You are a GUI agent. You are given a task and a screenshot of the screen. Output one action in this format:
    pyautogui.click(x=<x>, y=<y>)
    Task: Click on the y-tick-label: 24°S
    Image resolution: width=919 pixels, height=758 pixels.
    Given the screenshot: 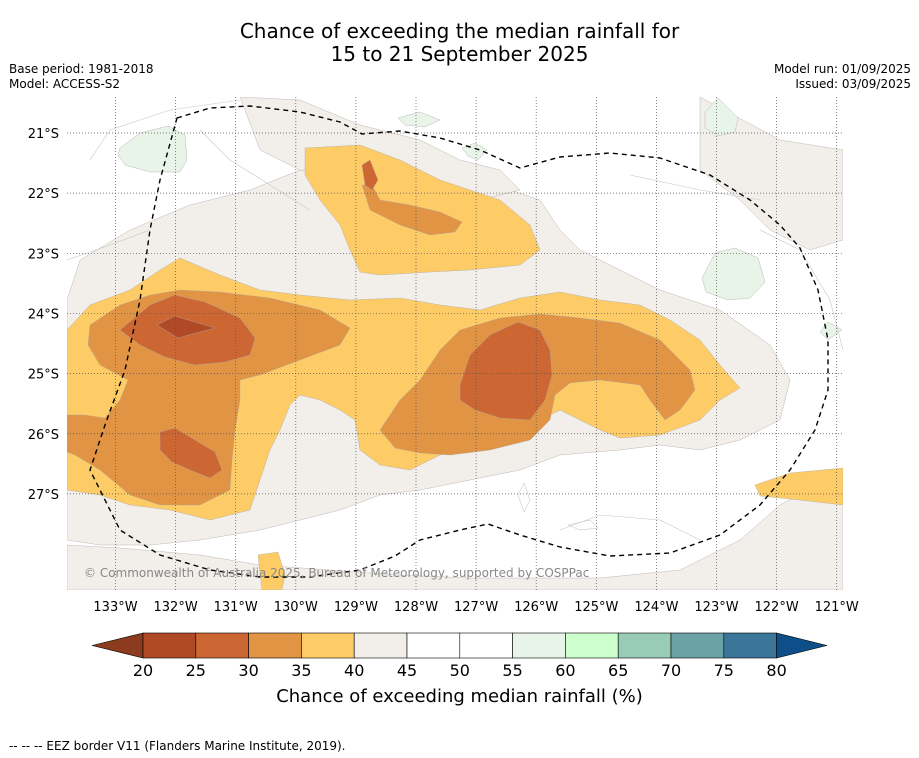 What is the action you would take?
    pyautogui.click(x=43, y=314)
    